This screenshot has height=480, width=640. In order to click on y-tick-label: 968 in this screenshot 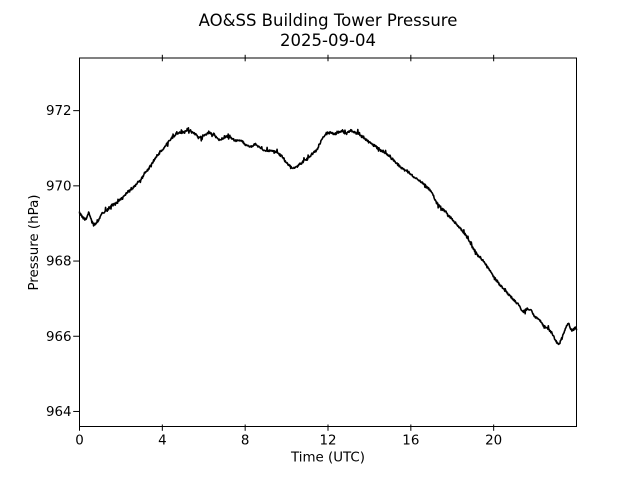, I will do `click(59, 262)`.